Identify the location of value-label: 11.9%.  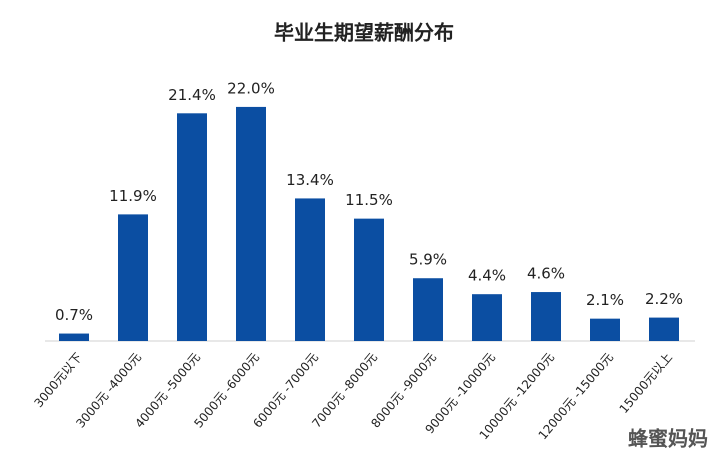
(133, 196).